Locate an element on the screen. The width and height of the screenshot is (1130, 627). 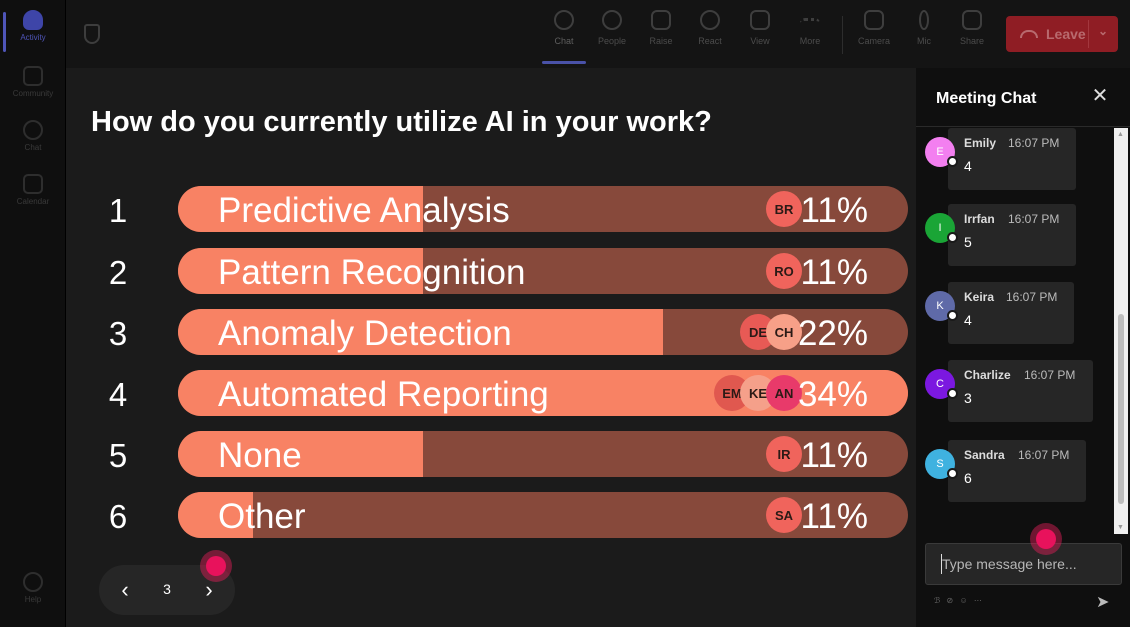
avatar: IR is located at coordinates (784, 454).